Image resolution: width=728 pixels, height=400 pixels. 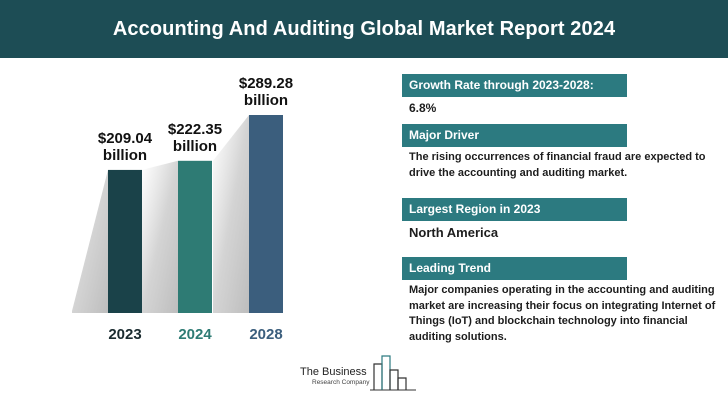 What do you see at coordinates (514, 209) in the screenshot?
I see `largest-region-label: Largest Region in 2023` at bounding box center [514, 209].